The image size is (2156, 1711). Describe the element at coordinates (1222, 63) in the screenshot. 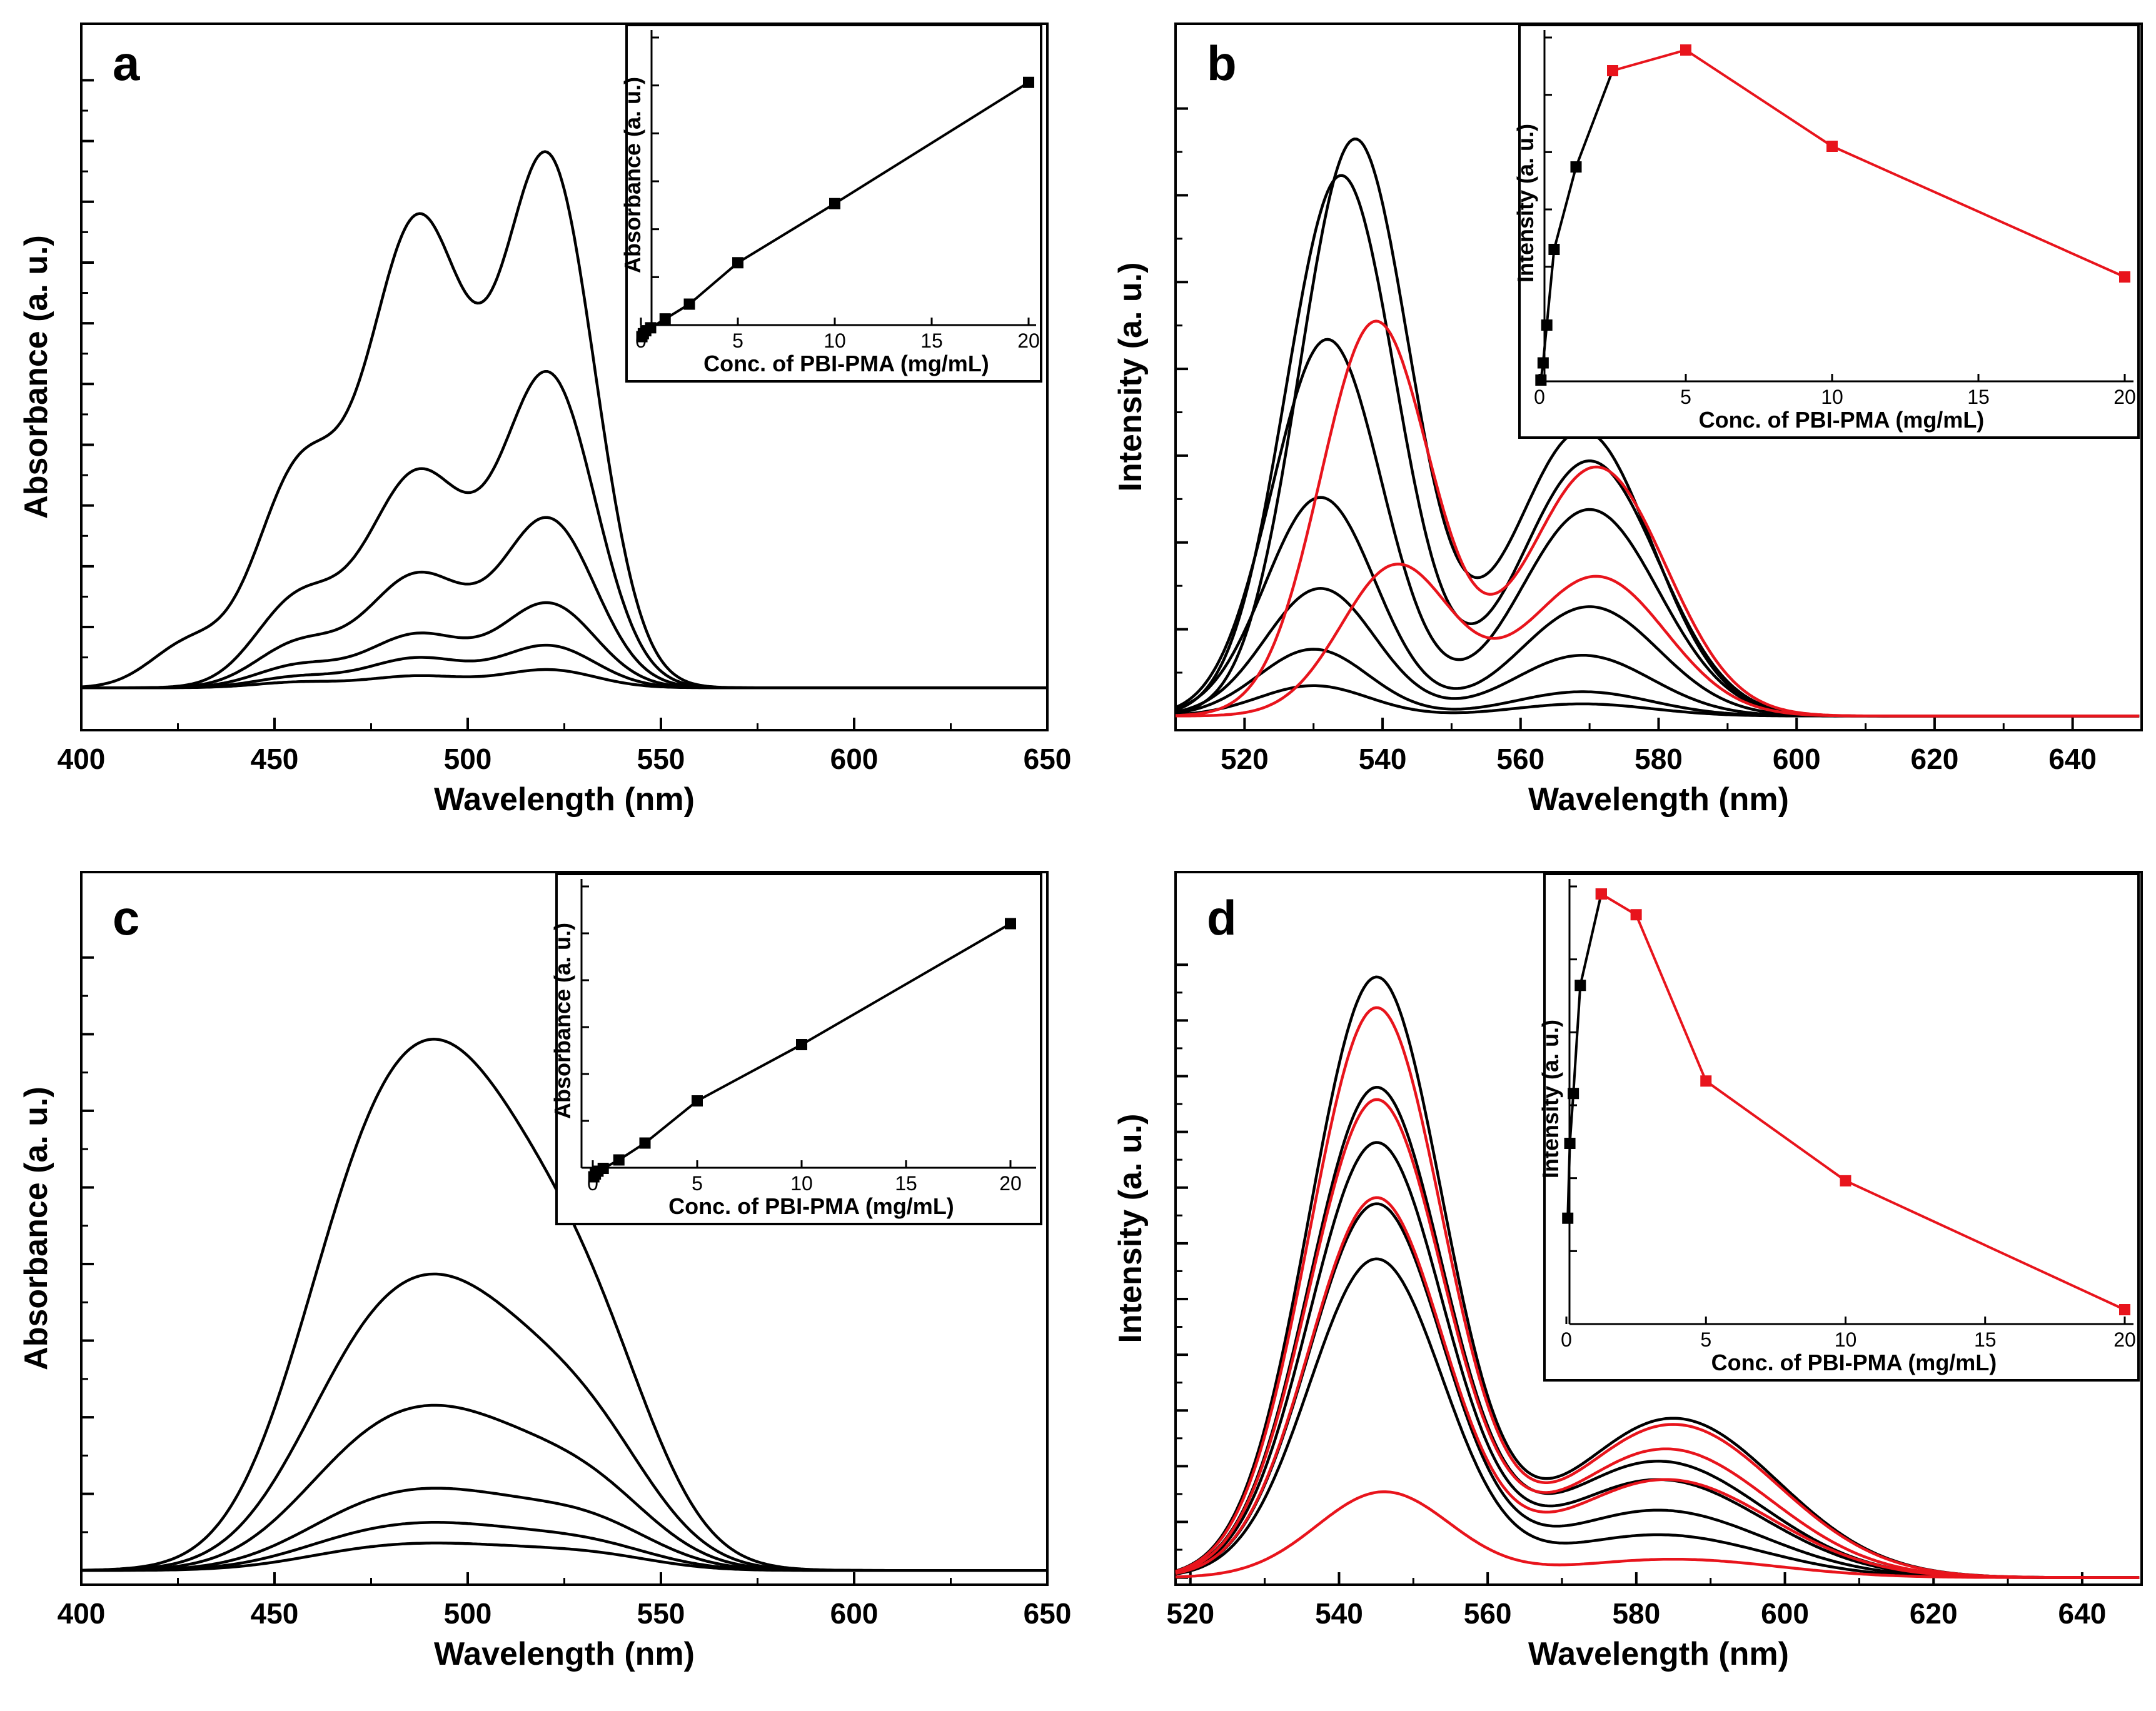

I see `panel-letter: b` at that location.